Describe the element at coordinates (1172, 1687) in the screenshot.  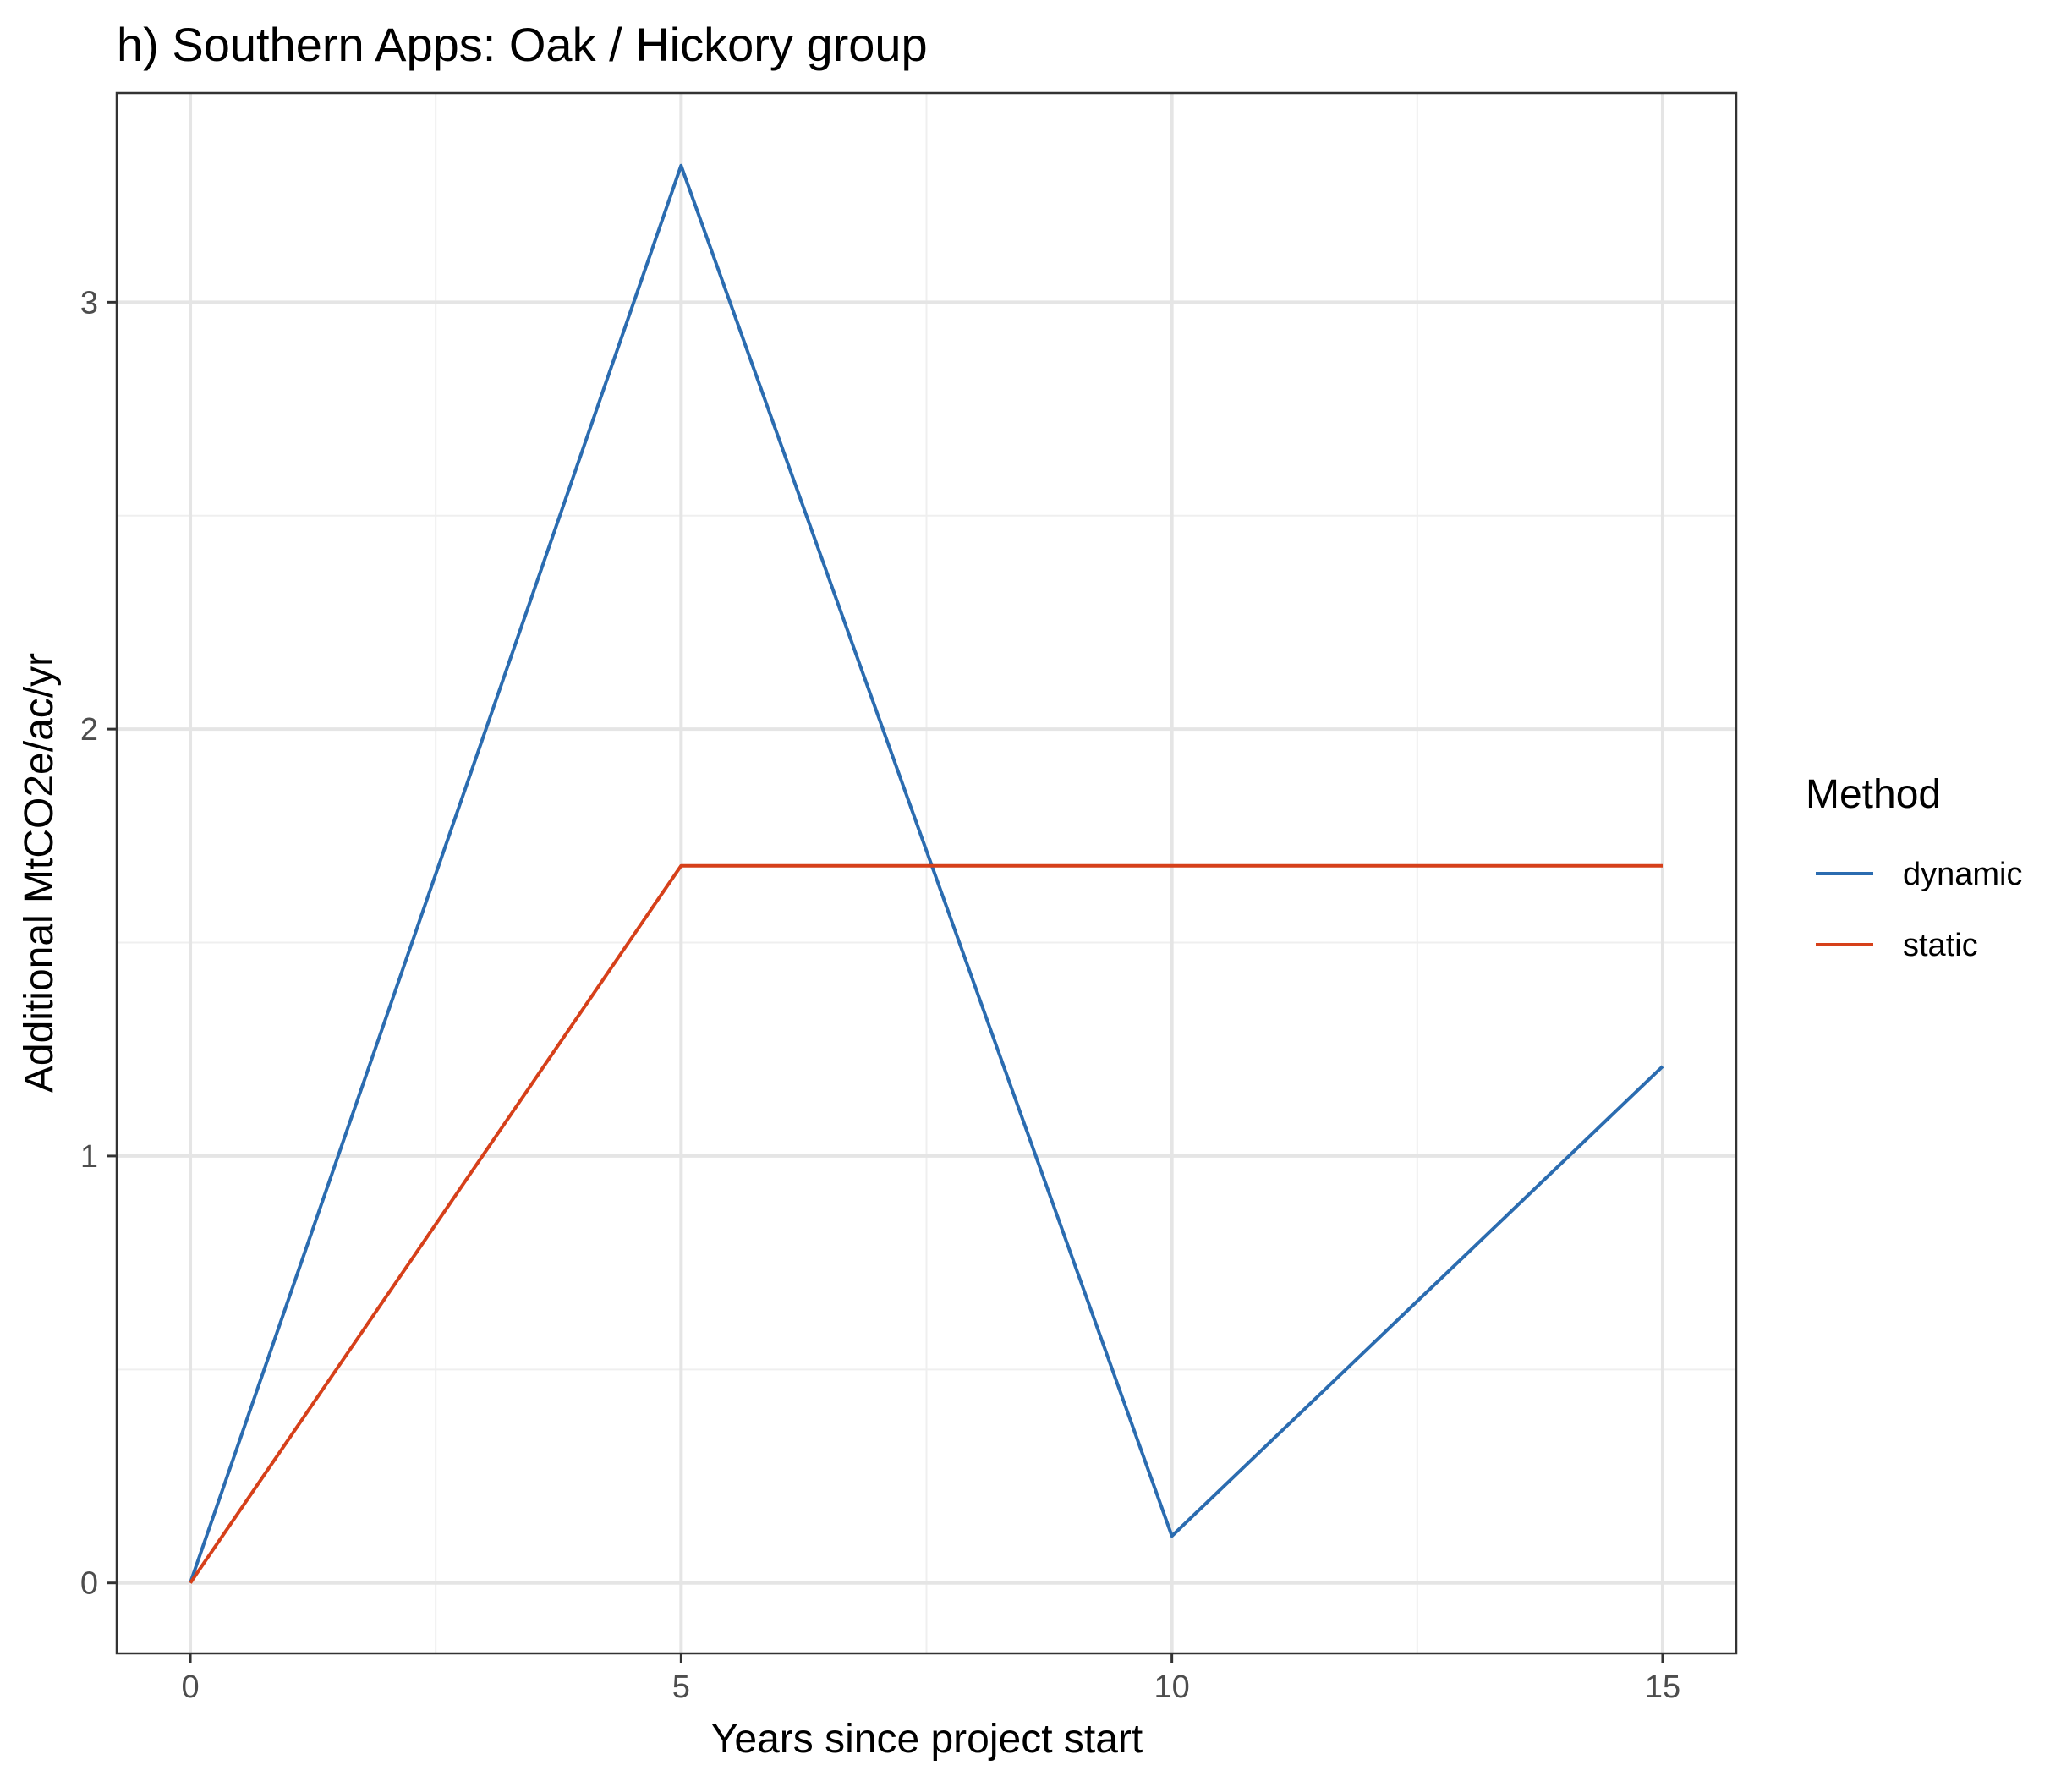
I see `x-tick-label: 10` at that location.